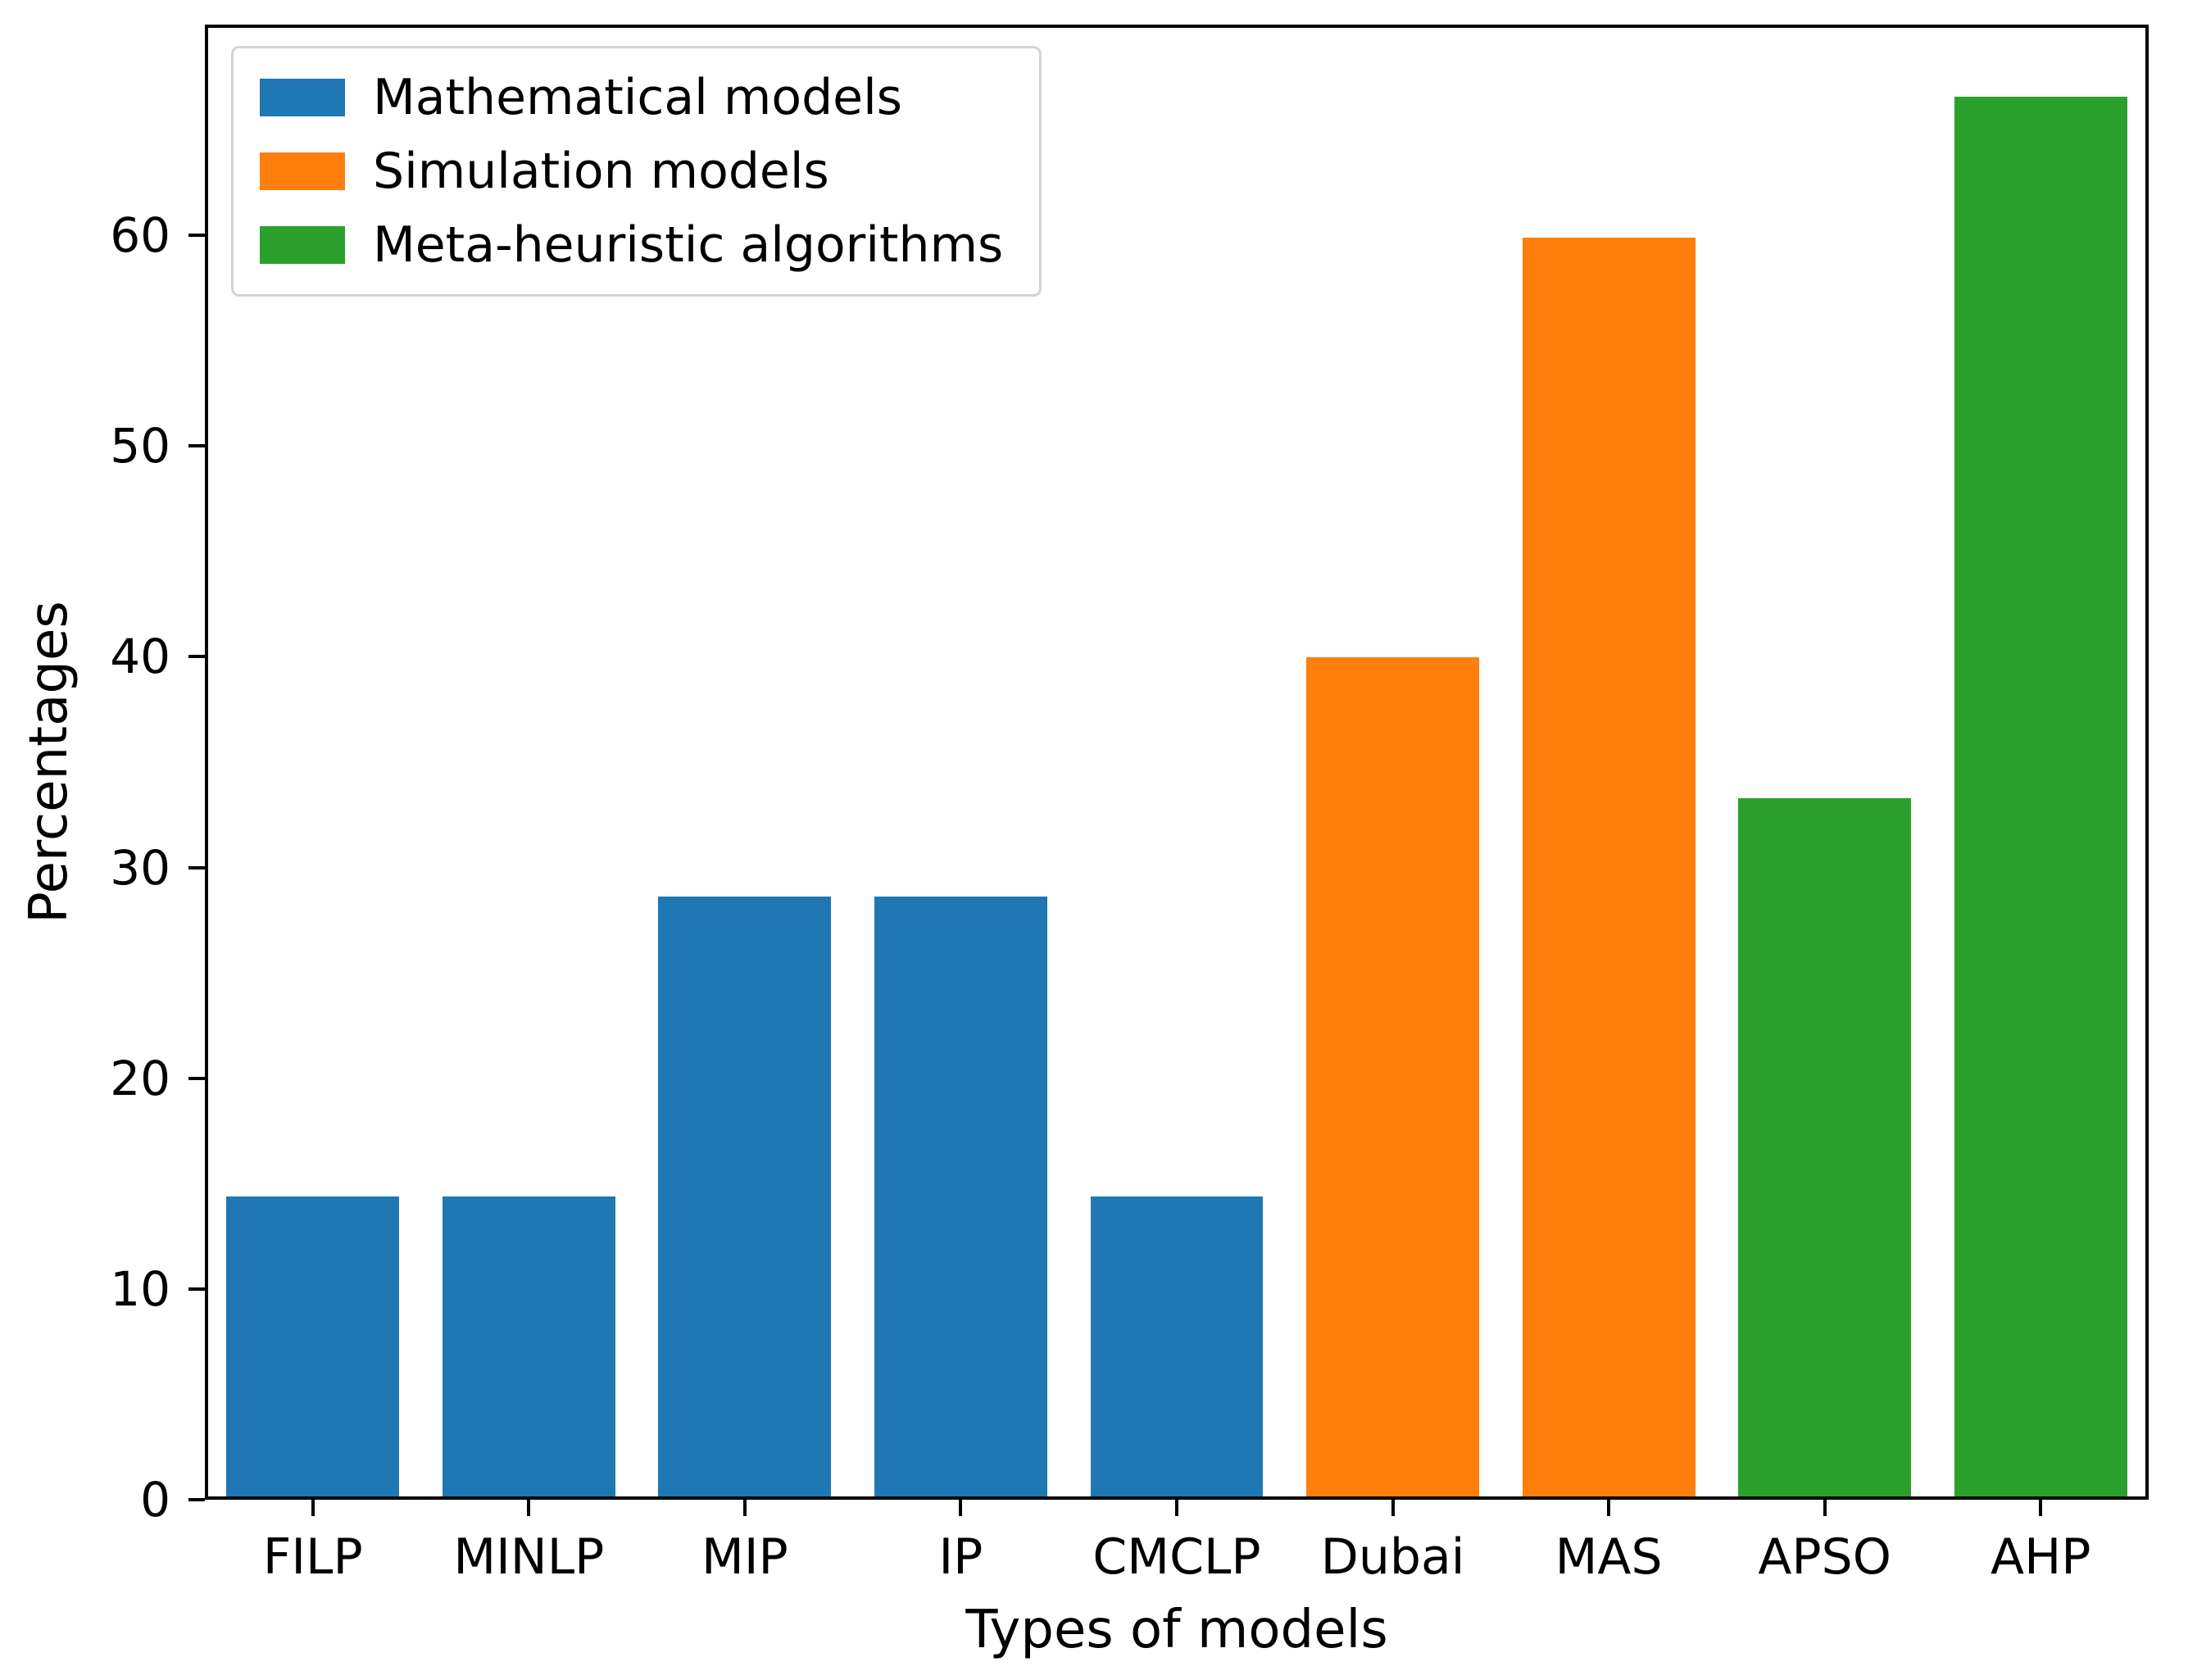  Describe the element at coordinates (1392, 1557) in the screenshot. I see `x-tick-label-Dubai: Dubai` at that location.